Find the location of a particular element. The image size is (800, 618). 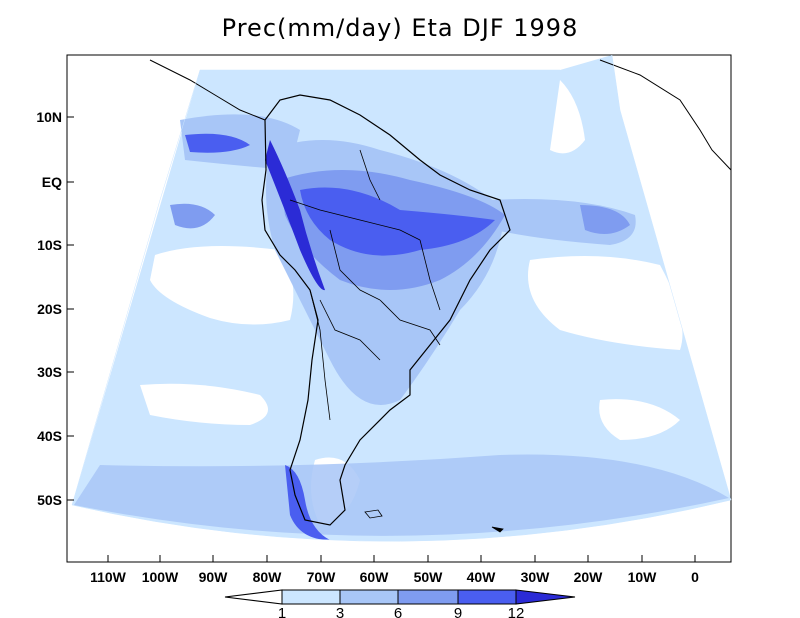

colorbar-label: 9 is located at coordinates (458, 611).